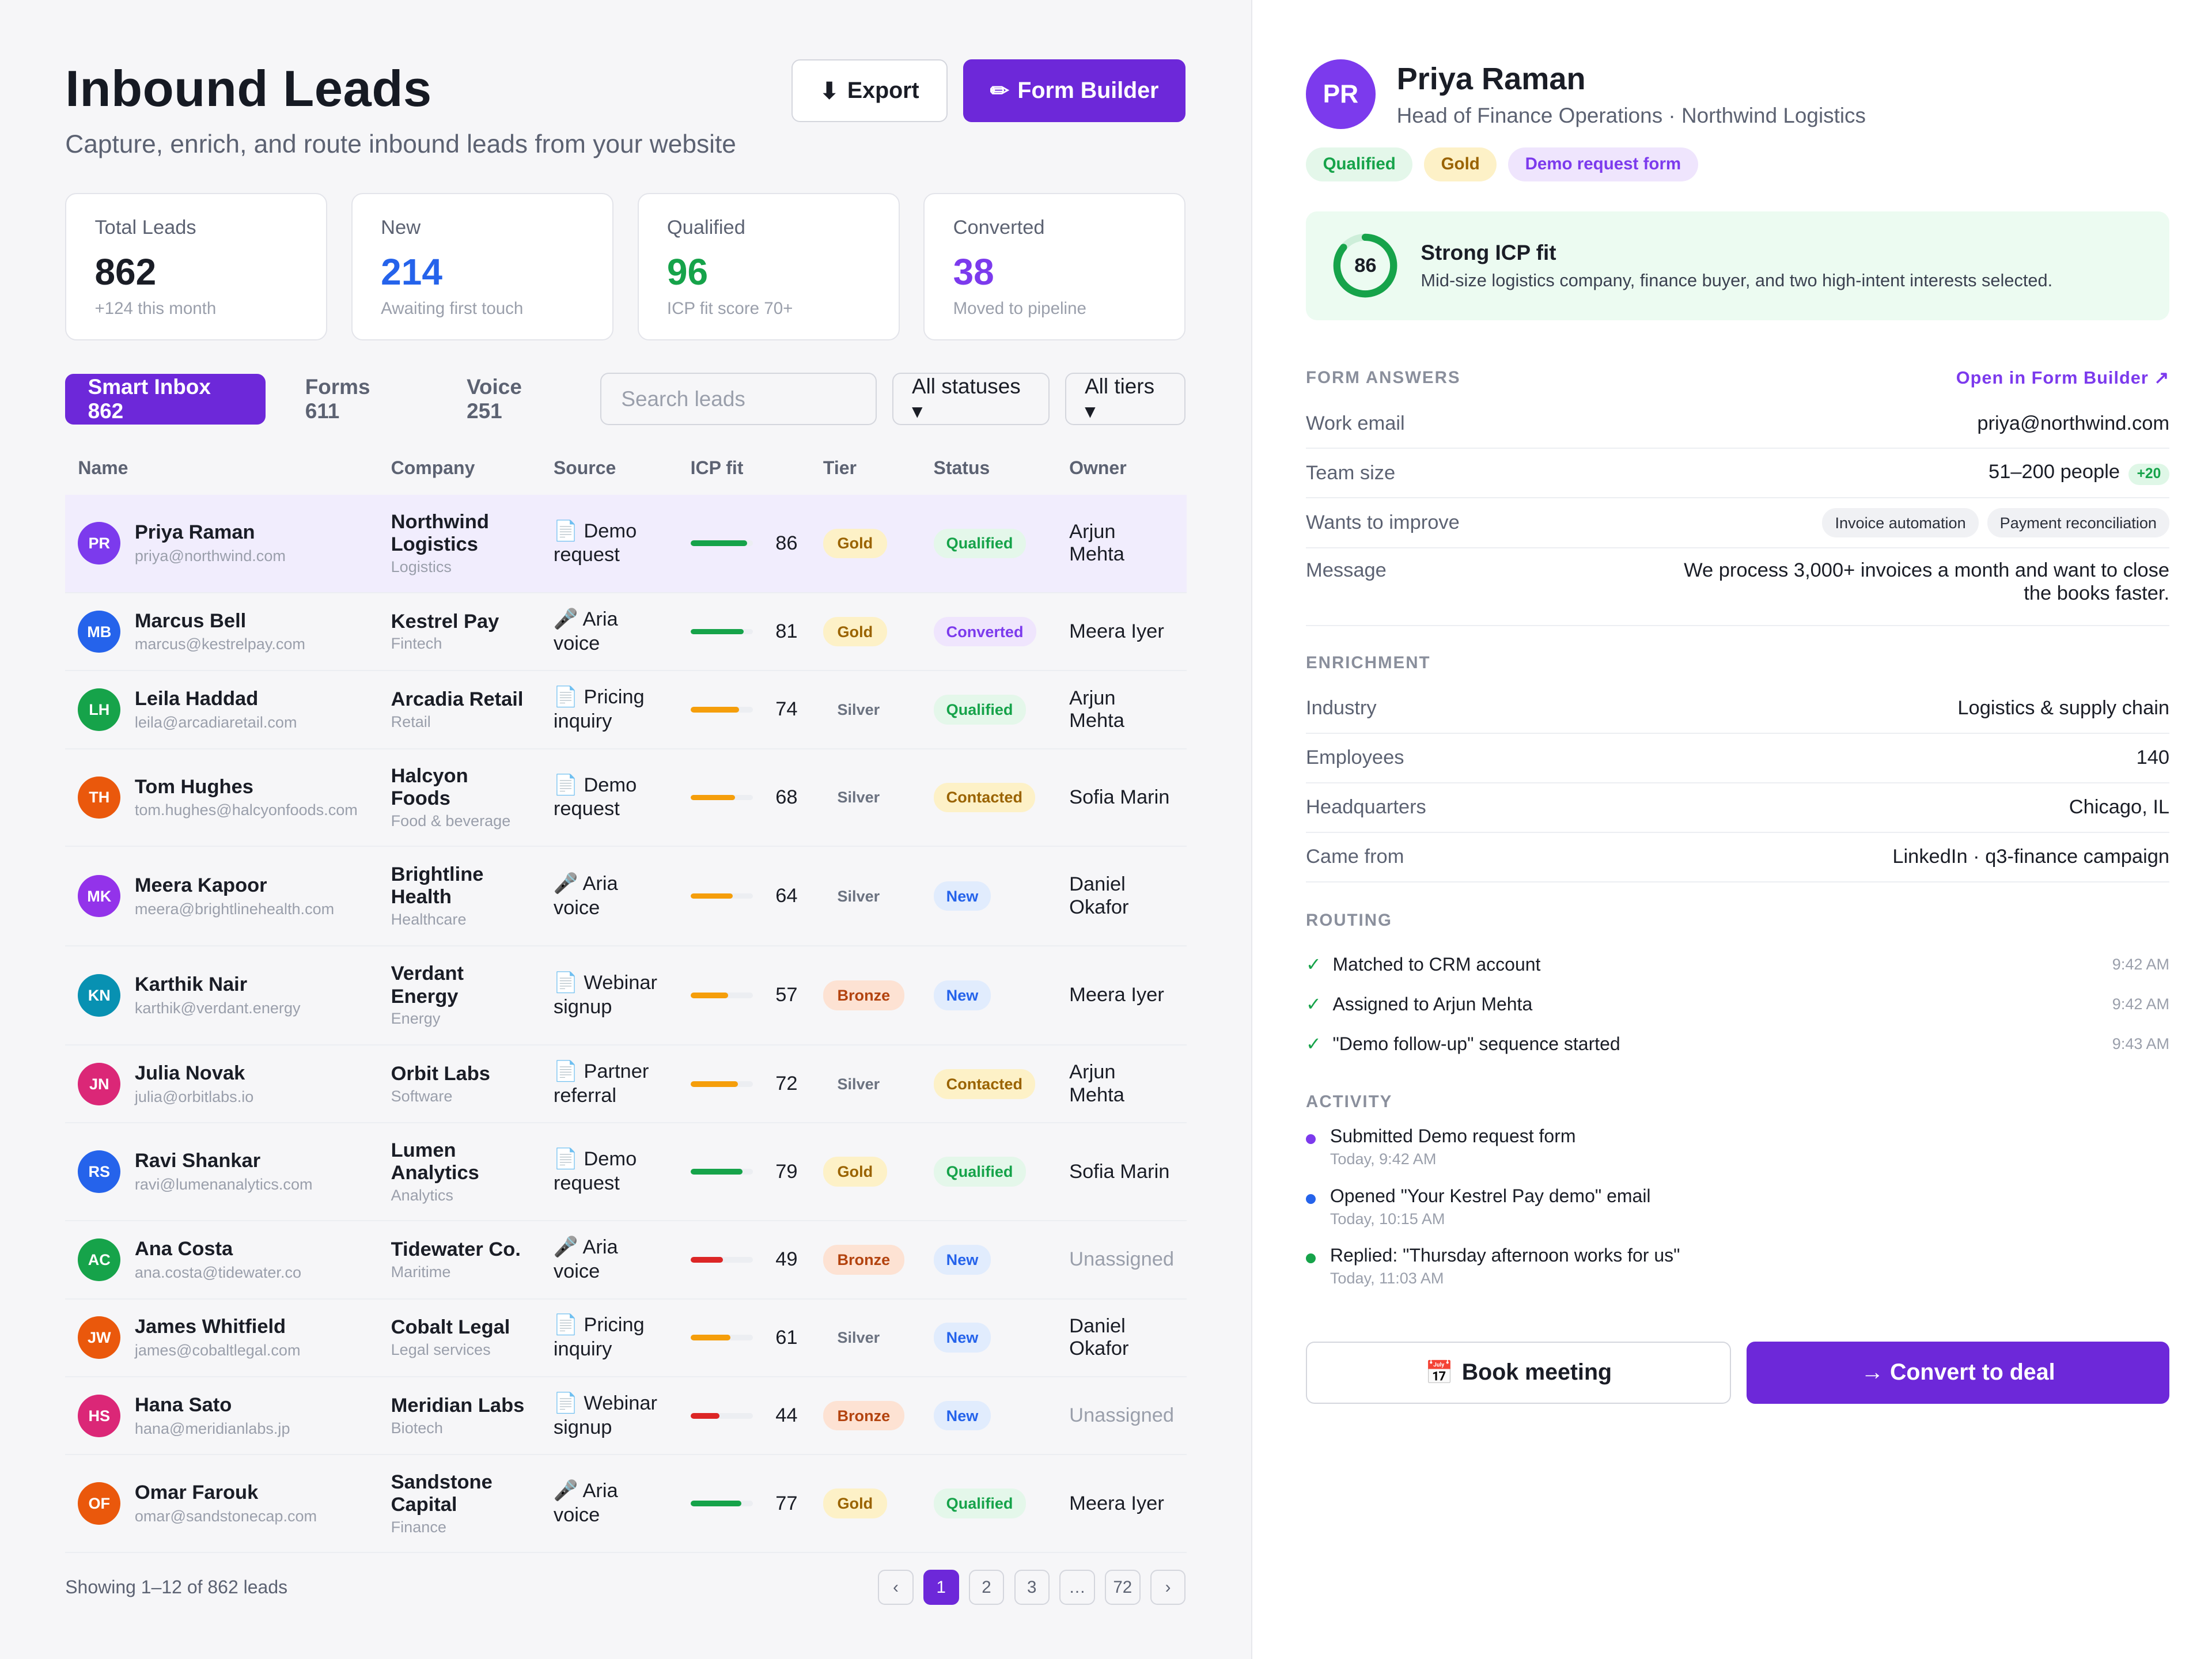 The image size is (2212, 1659). What do you see at coordinates (2141, 1044) in the screenshot?
I see `routing-time: 9:43 AM` at bounding box center [2141, 1044].